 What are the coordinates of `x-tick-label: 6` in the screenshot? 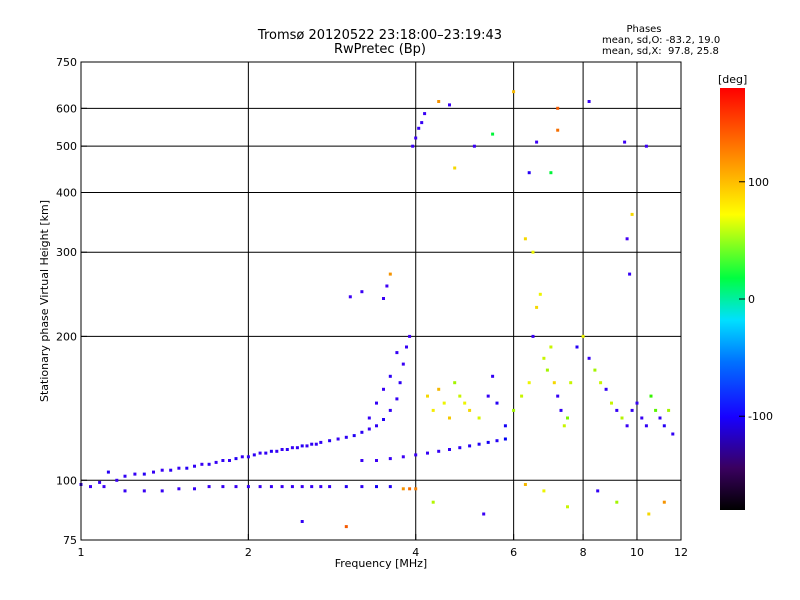 It's located at (513, 552).